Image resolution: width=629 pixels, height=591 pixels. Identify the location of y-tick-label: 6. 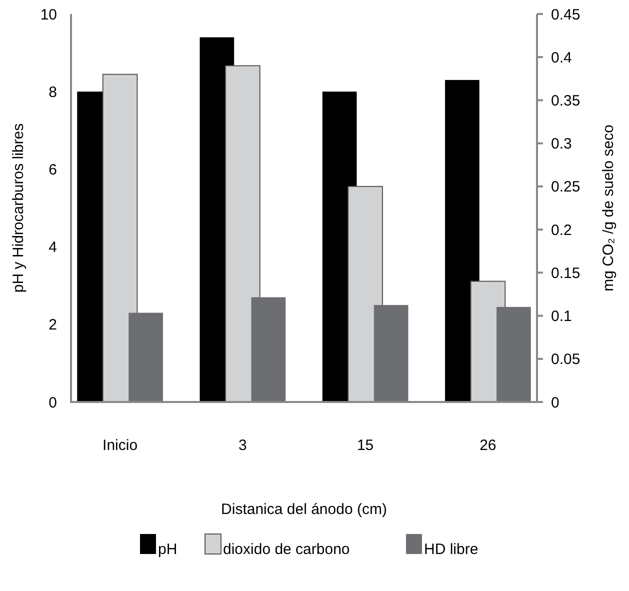
(52, 169).